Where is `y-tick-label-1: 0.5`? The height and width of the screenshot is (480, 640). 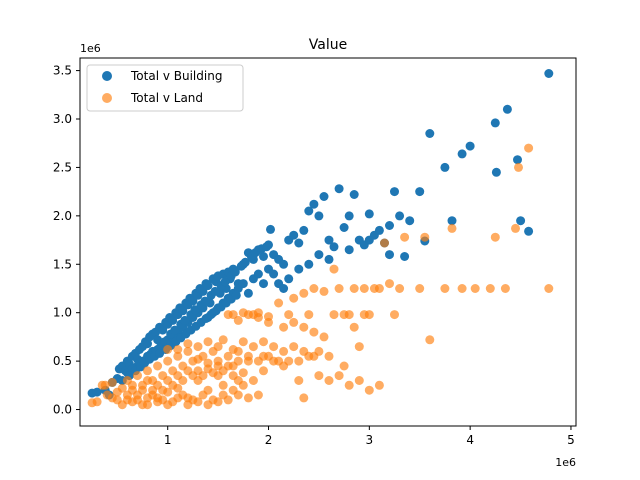 y-tick-label-1: 0.5 is located at coordinates (62, 361).